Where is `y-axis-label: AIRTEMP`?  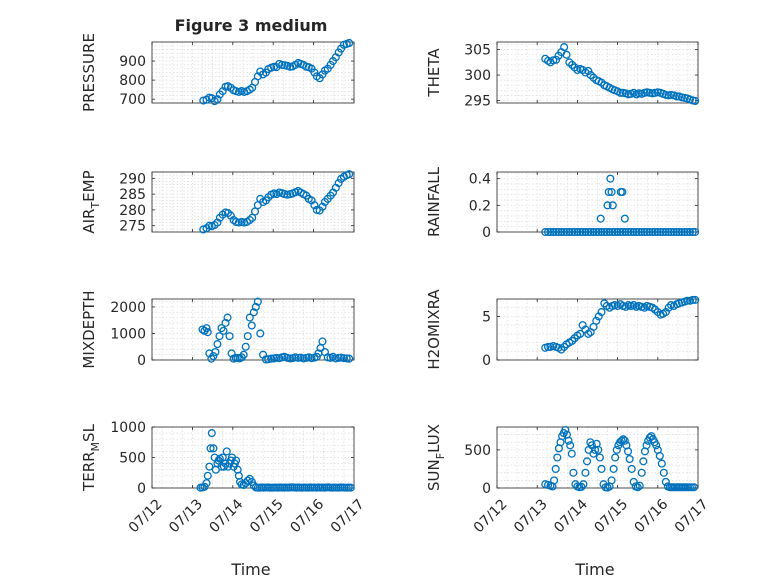 y-axis-label: AIRTEMP is located at coordinates (91, 201).